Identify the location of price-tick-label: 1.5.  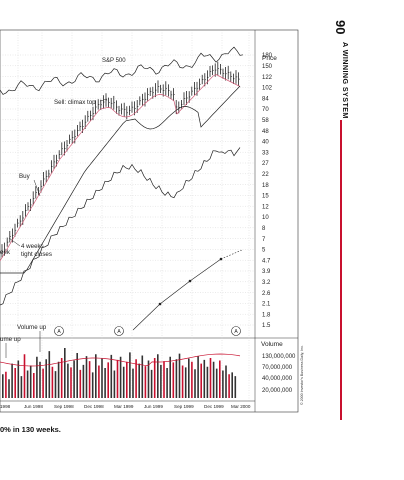
(266, 326).